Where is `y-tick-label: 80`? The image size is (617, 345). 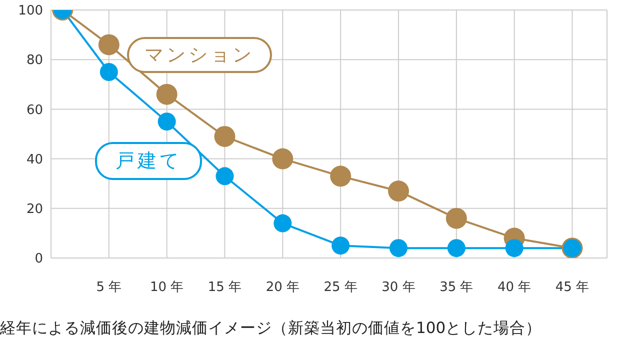 y-tick-label: 80 is located at coordinates (34, 60).